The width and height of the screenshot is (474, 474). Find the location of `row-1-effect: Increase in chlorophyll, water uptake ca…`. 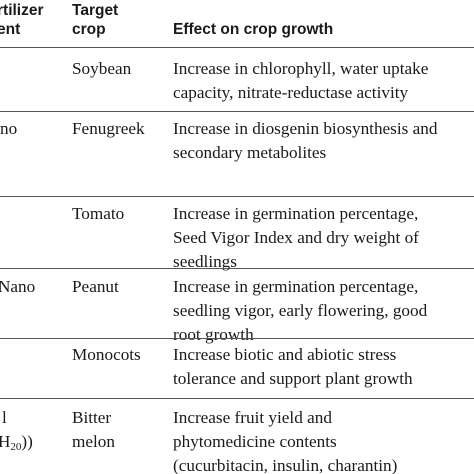

row-1-effect: Increase in chlorophyll, water uptake ca… is located at coordinates (300, 81).